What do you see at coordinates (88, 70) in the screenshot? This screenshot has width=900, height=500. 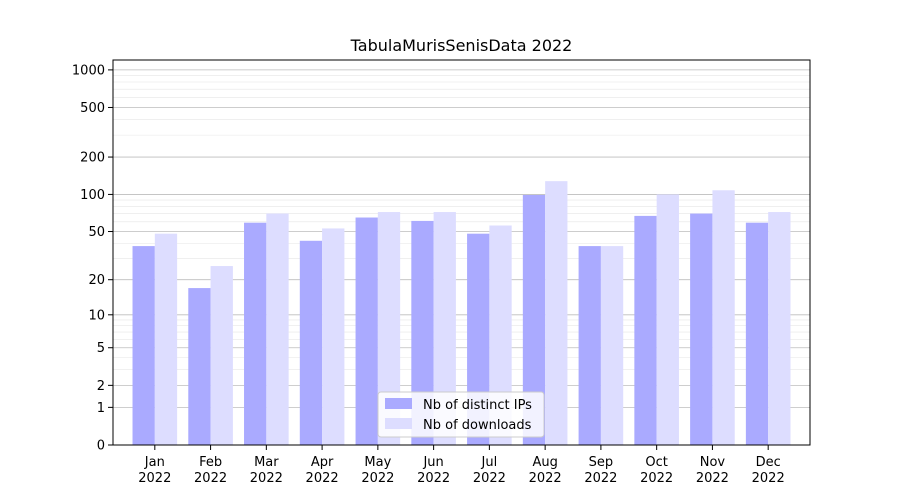 I see `y-tick-label: 1000` at bounding box center [88, 70].